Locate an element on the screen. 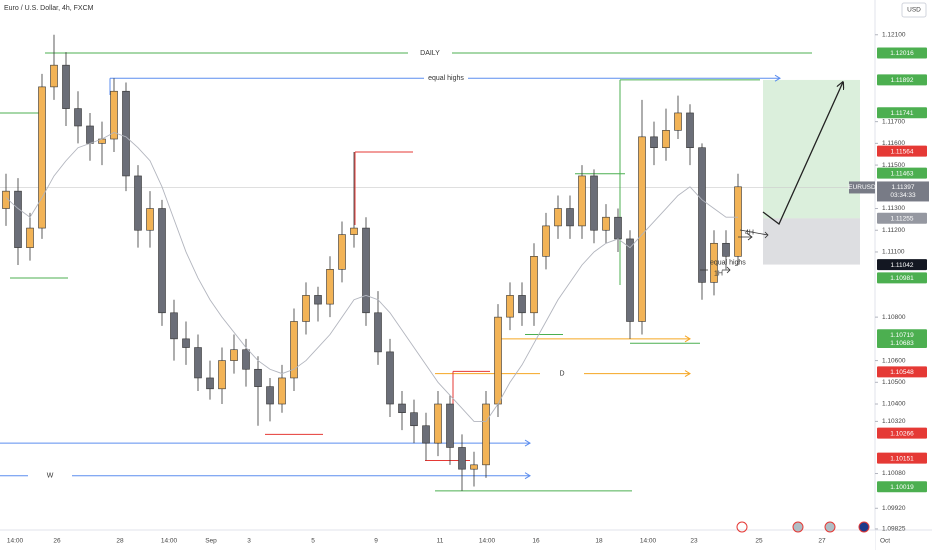  x-tick-label: 9 is located at coordinates (376, 541).